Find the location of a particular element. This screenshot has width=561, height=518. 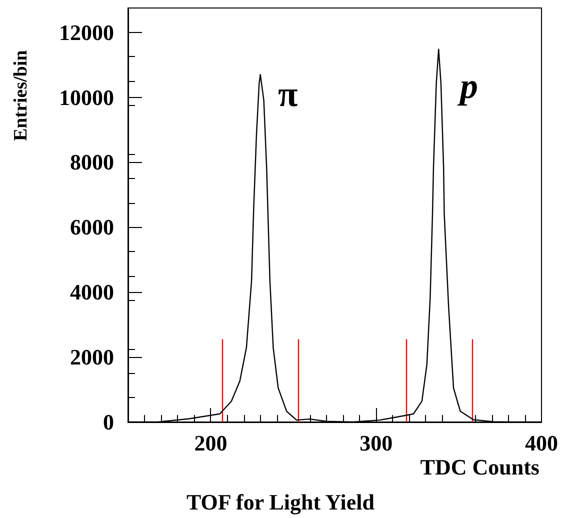

annotation: π is located at coordinates (288, 94).